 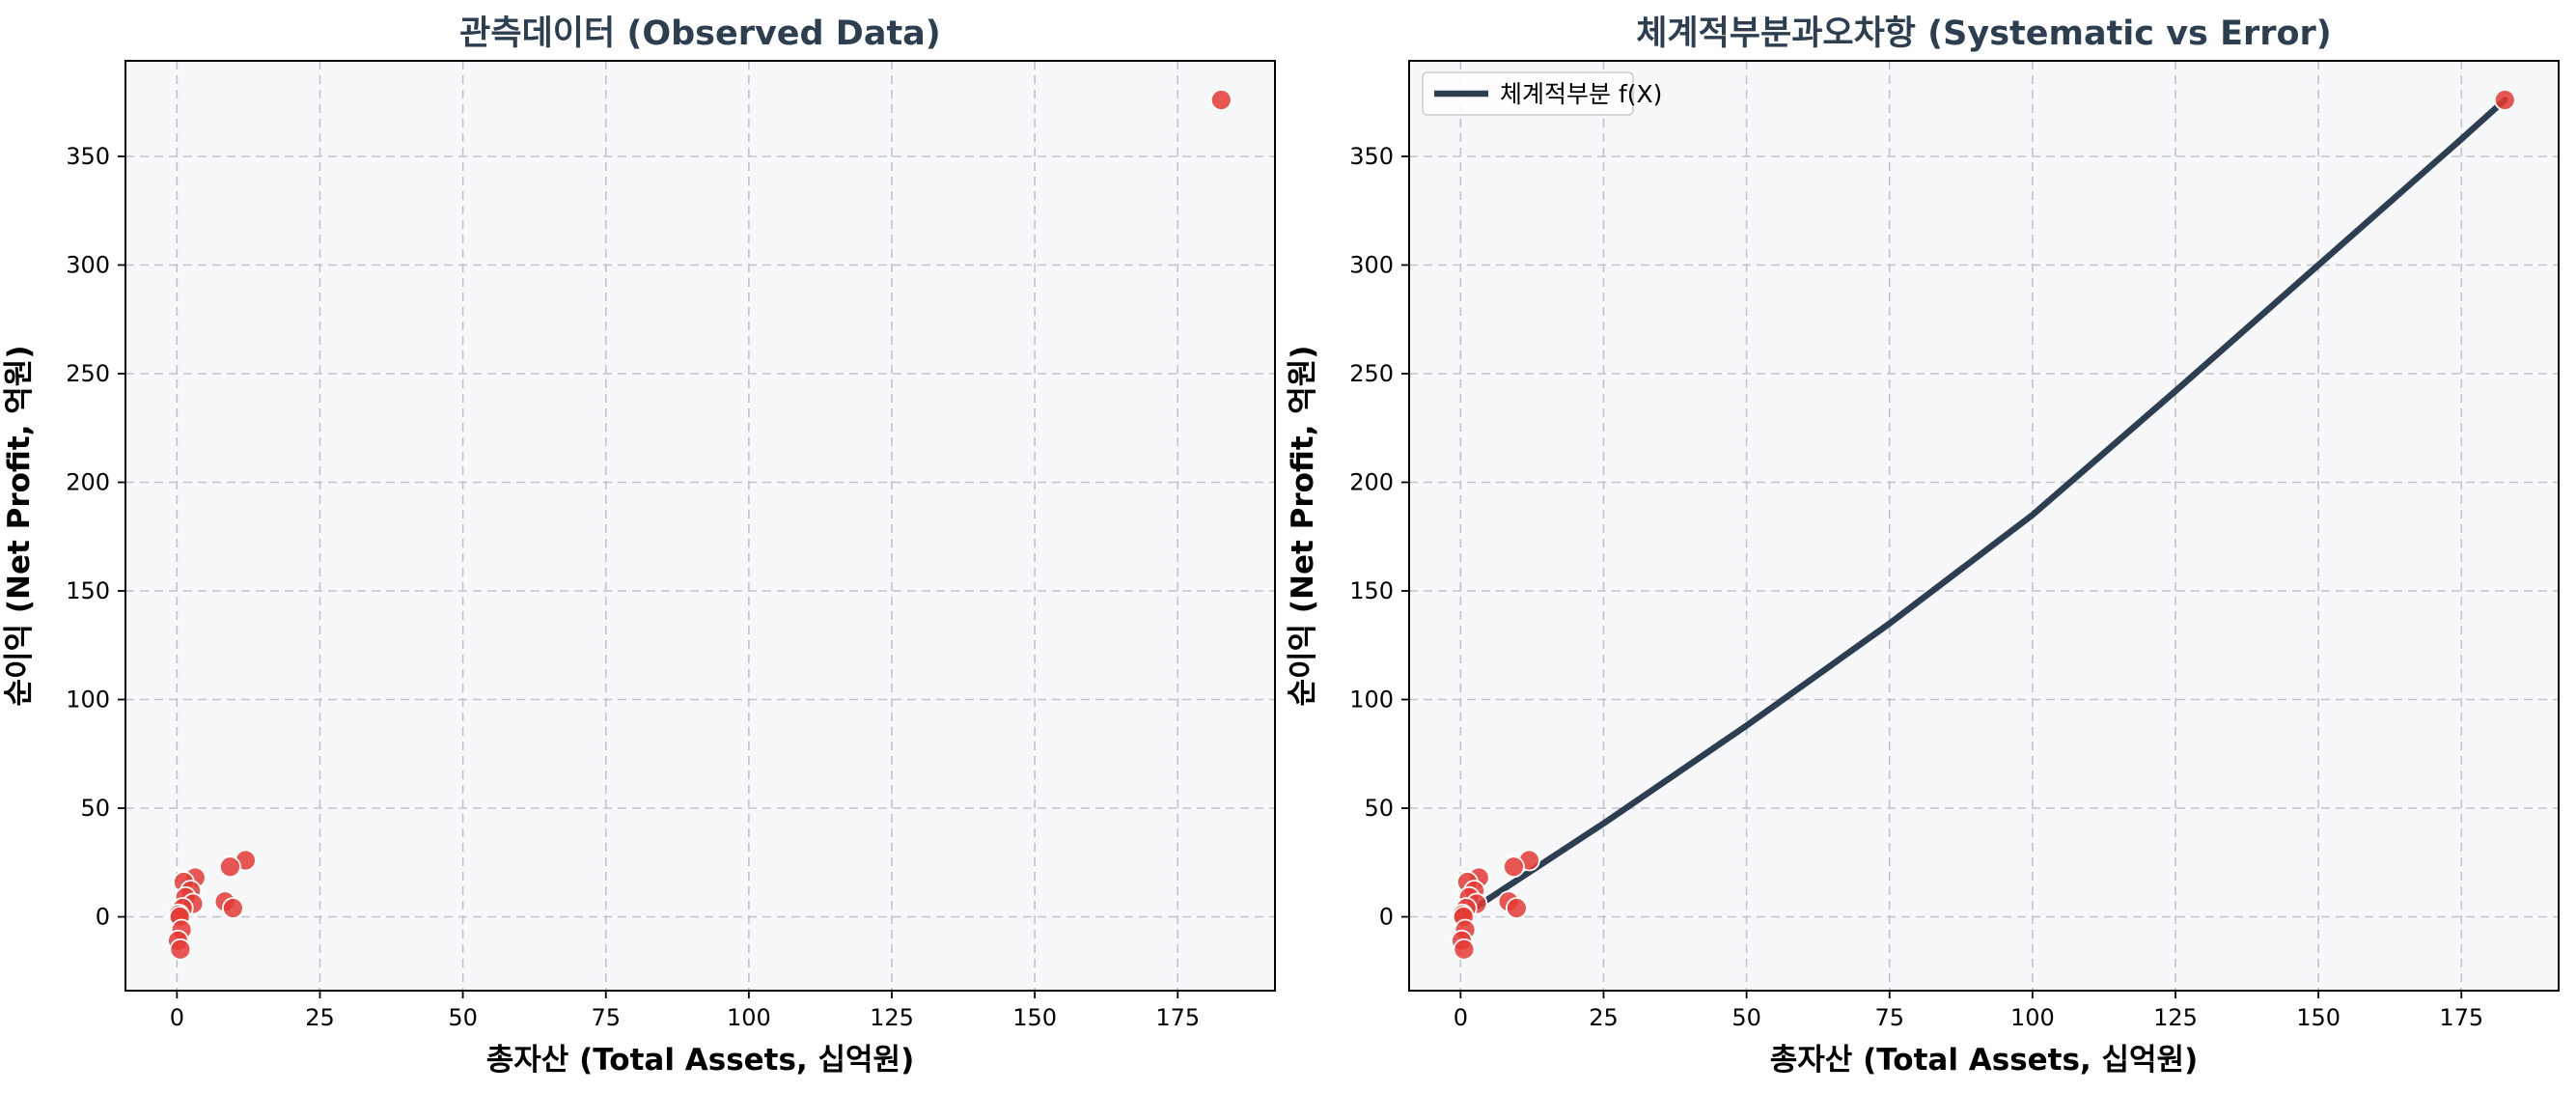 I want to click on legend: 체계적부분 f(X), so click(x=1542, y=93).